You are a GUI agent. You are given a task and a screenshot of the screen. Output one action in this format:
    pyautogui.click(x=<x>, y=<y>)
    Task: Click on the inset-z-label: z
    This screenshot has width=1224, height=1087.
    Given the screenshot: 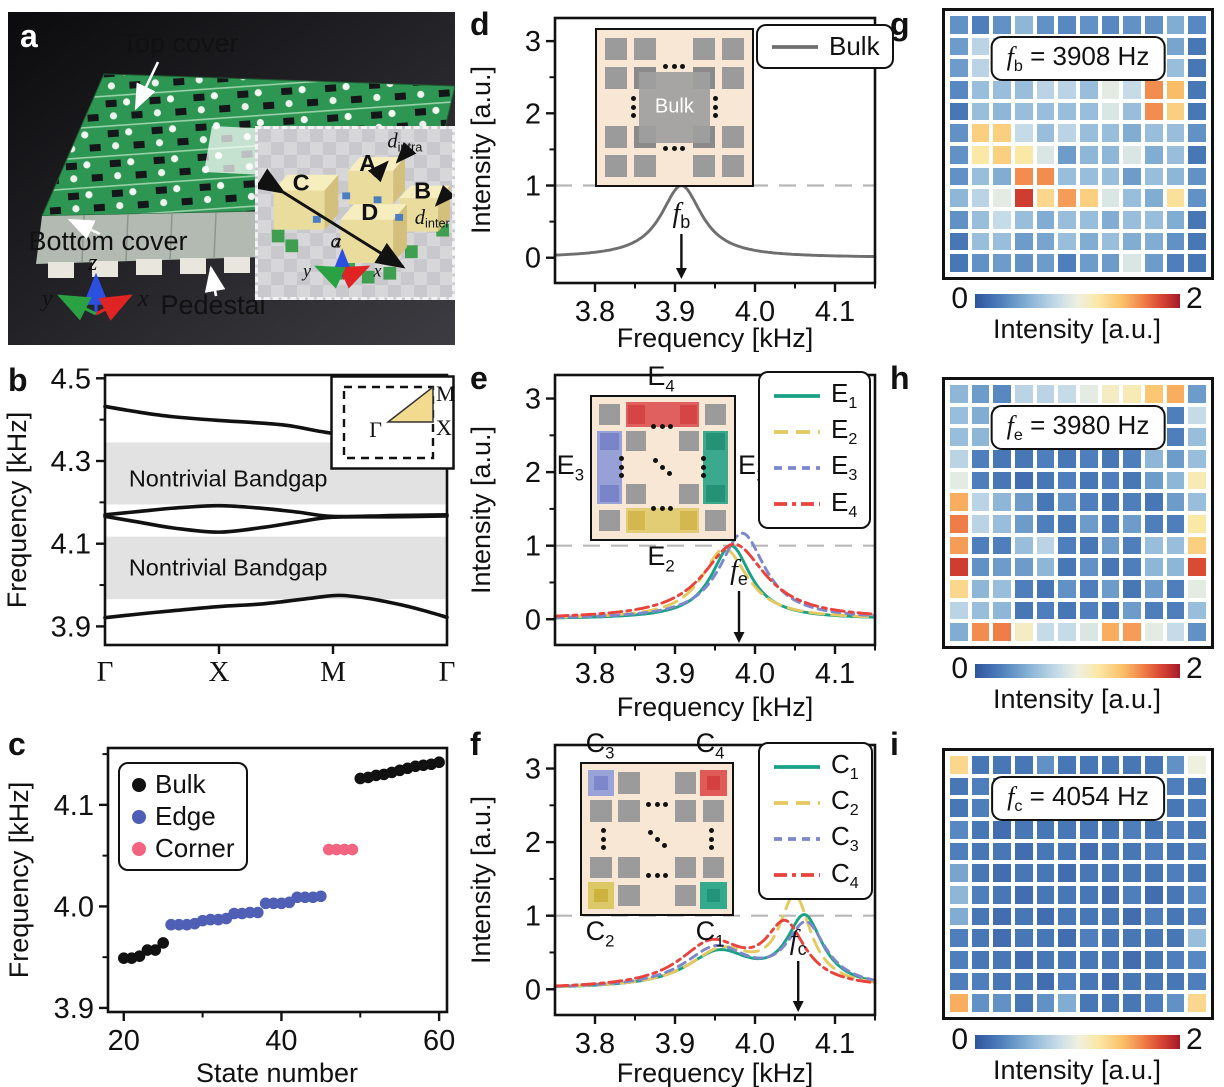 What is the action you would take?
    pyautogui.click(x=337, y=241)
    